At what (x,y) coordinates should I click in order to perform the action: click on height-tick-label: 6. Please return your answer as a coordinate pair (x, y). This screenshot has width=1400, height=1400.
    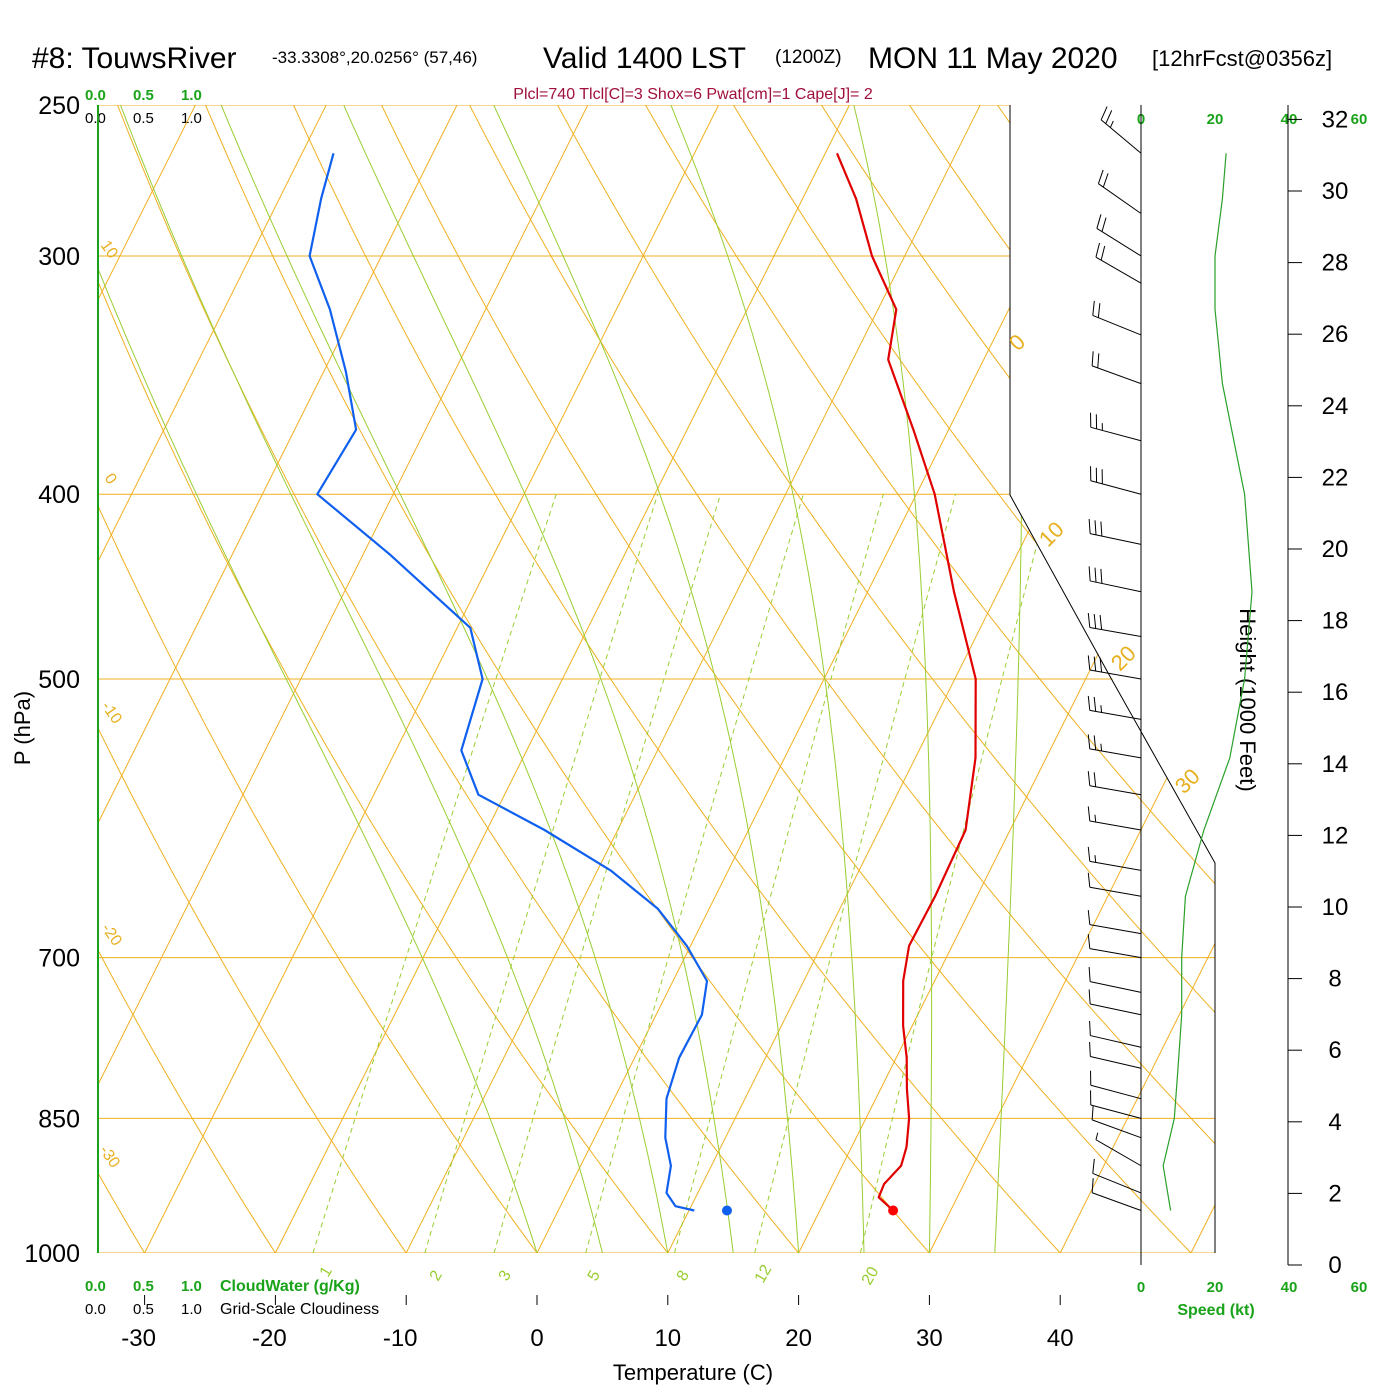
    Looking at the image, I should click on (1334, 1050).